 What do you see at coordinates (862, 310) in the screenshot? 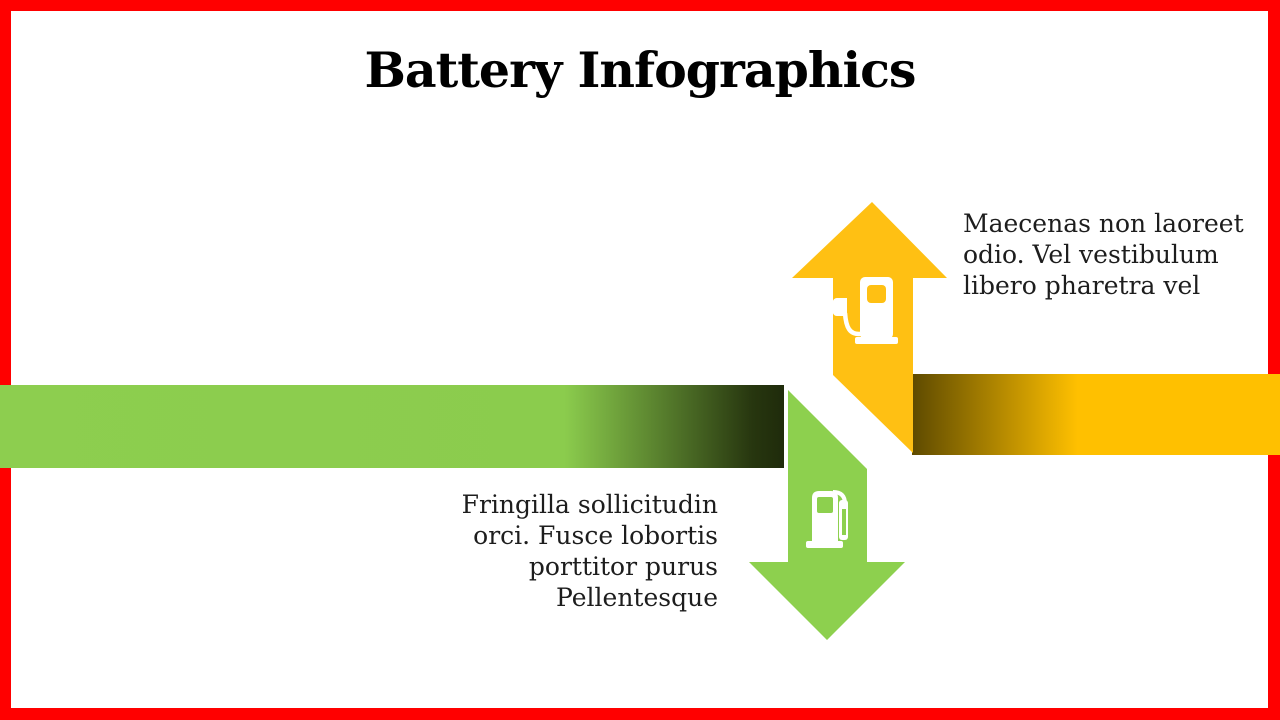
I see `ev-charging-station-icon` at bounding box center [862, 310].